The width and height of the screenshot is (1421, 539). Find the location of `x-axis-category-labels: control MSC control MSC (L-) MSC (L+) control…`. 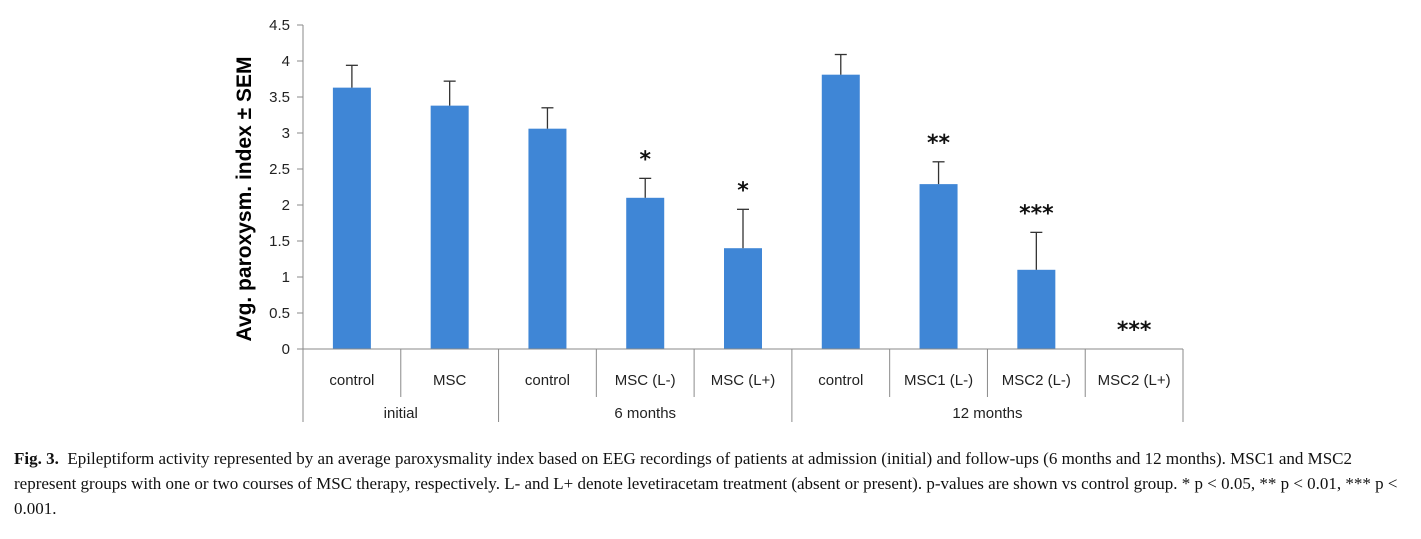

x-axis-category-labels: control MSC control MSC (L-) MSC (L+) control… is located at coordinates (749, 380).